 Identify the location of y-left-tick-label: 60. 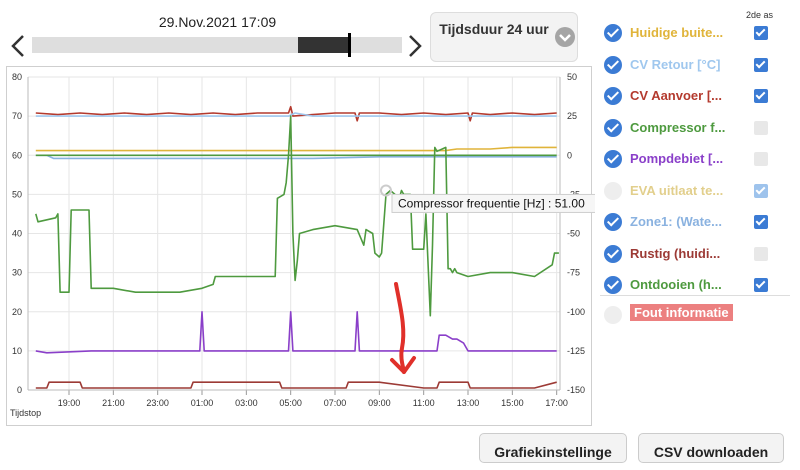
(17, 155).